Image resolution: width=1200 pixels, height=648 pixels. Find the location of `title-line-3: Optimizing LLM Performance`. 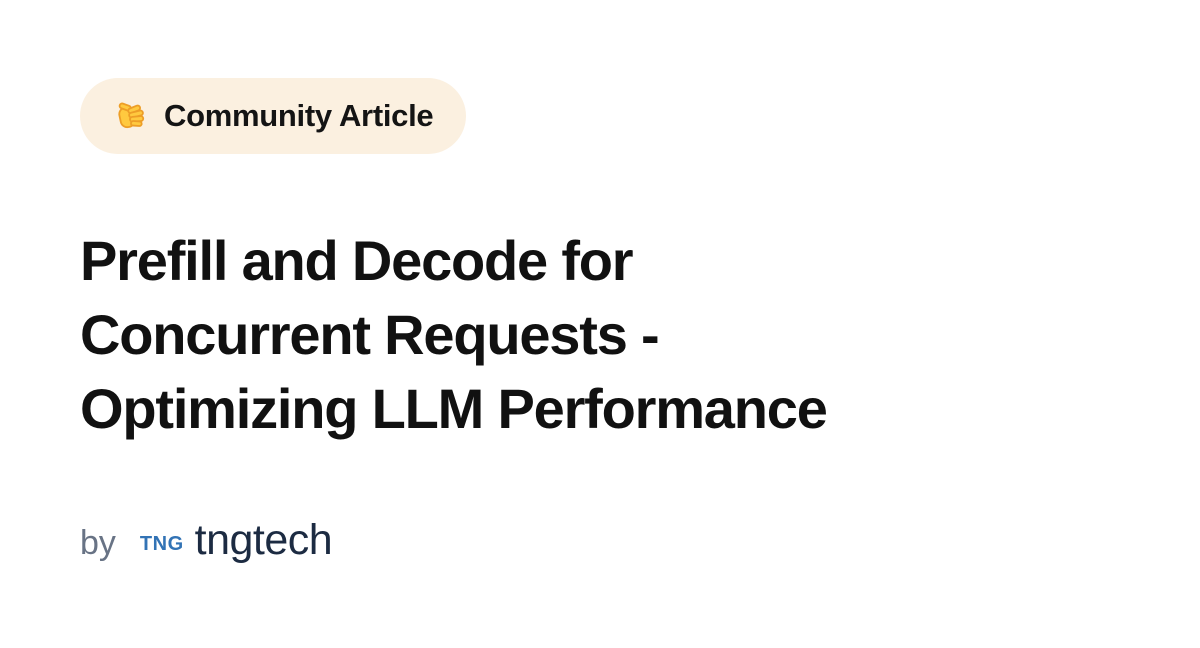

title-line-3: Optimizing LLM Performance is located at coordinates (454, 408).